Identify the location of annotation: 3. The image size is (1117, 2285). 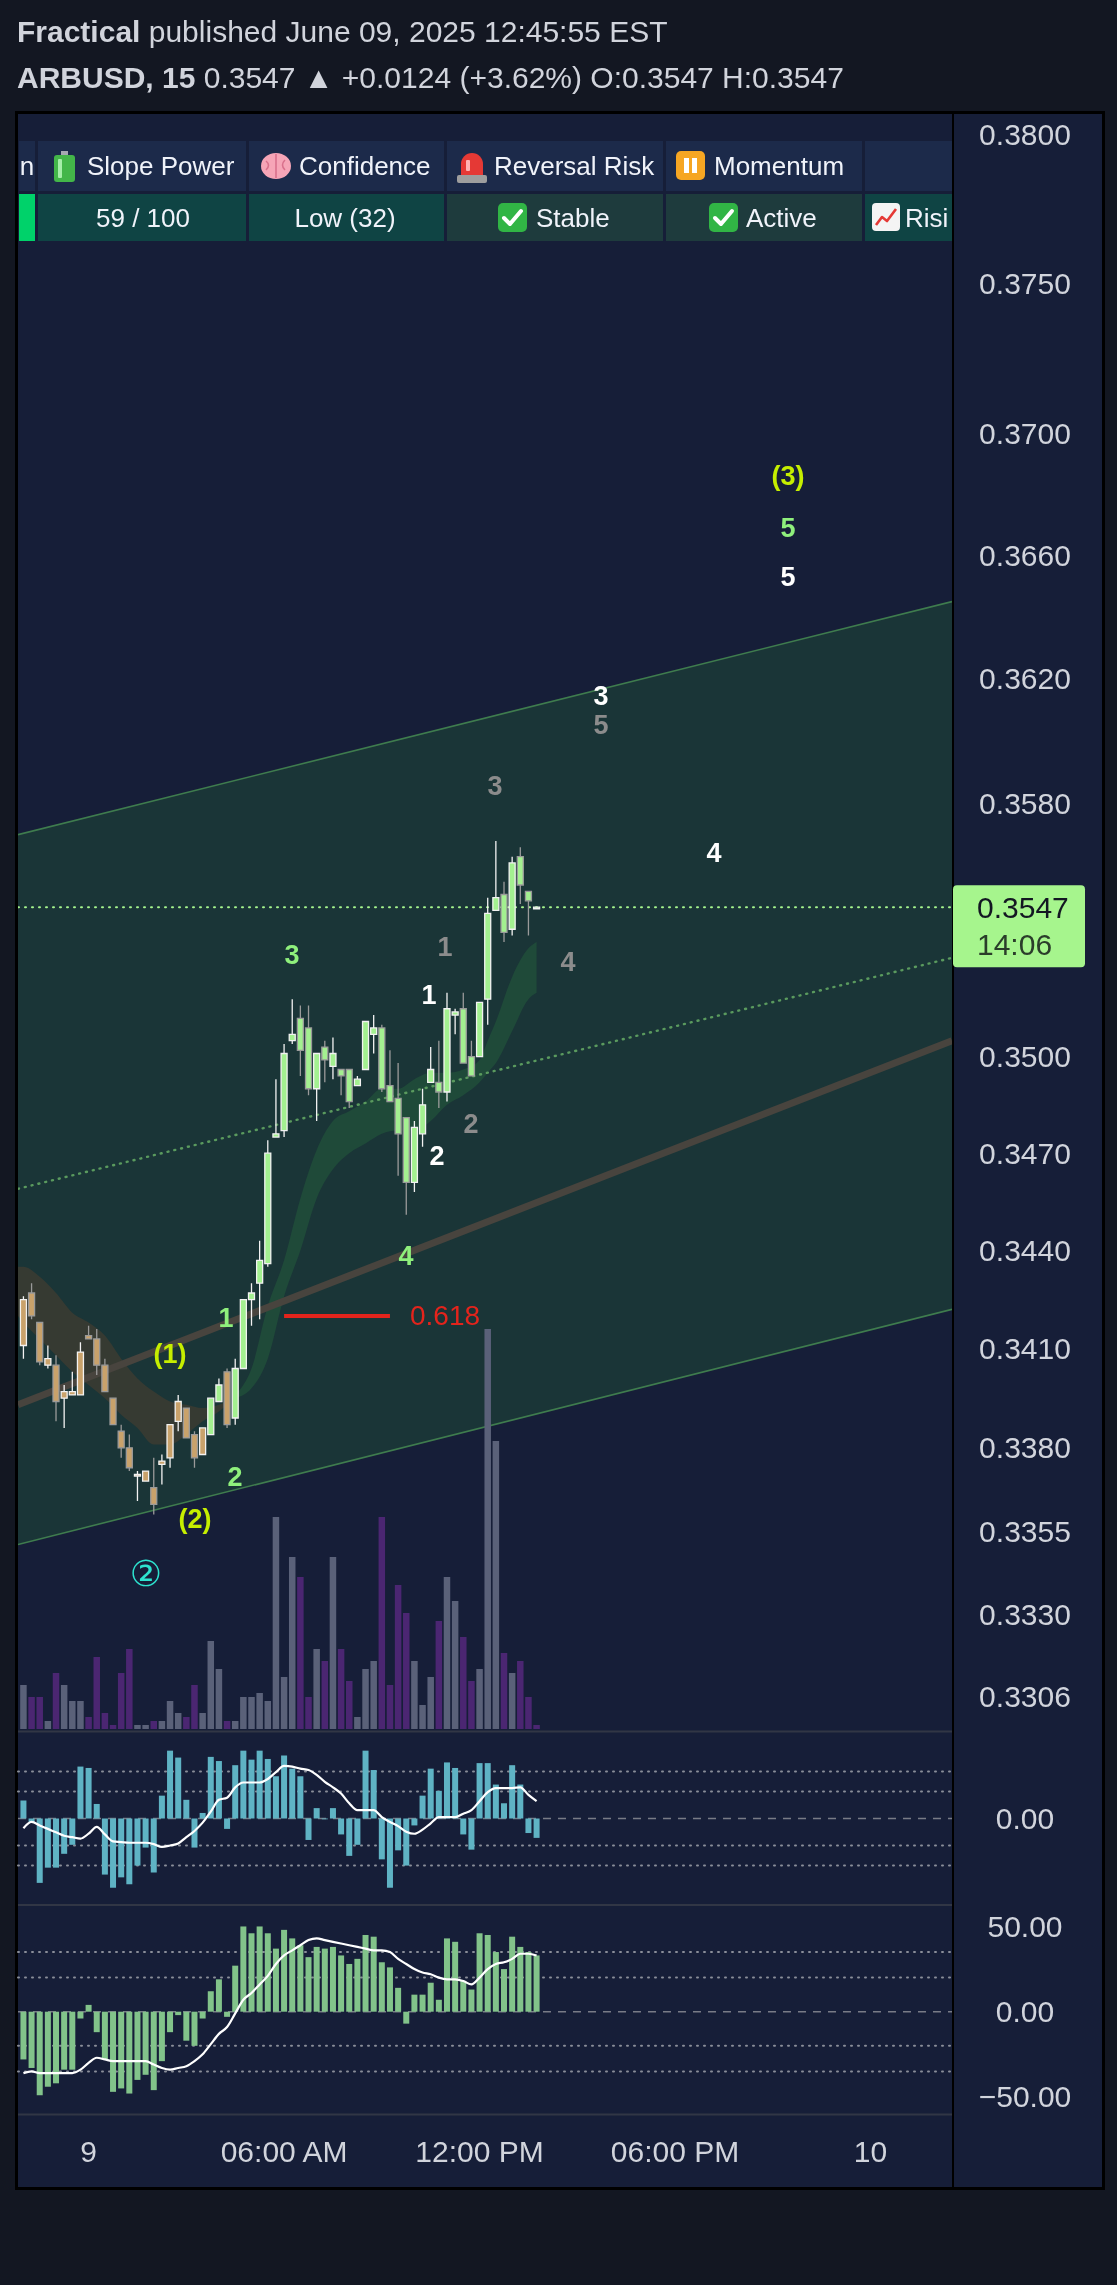
(495, 786).